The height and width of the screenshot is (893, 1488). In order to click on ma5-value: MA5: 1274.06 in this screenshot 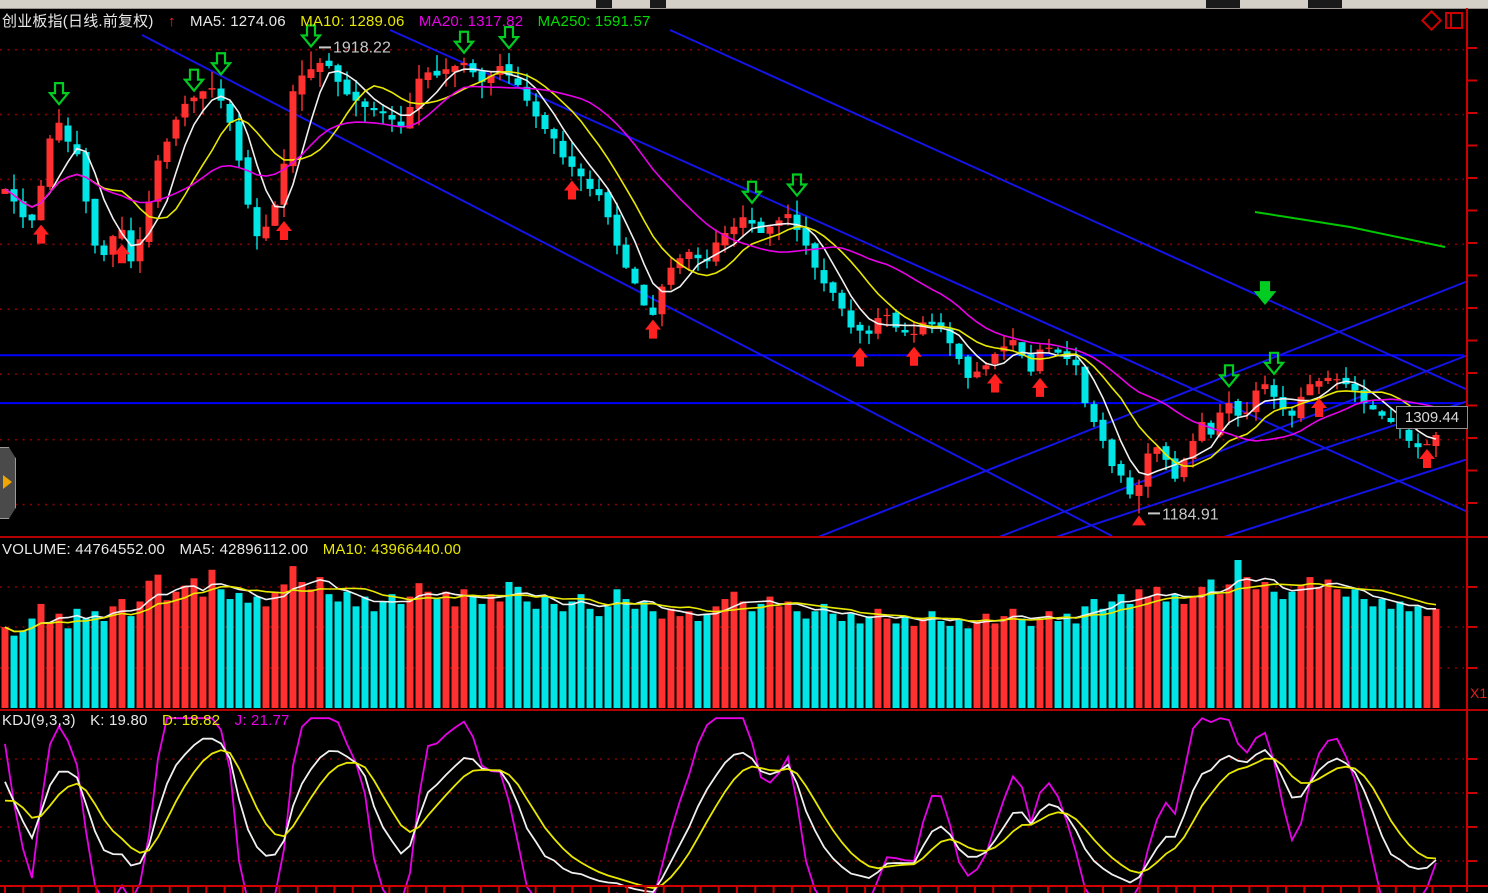, I will do `click(238, 21)`.